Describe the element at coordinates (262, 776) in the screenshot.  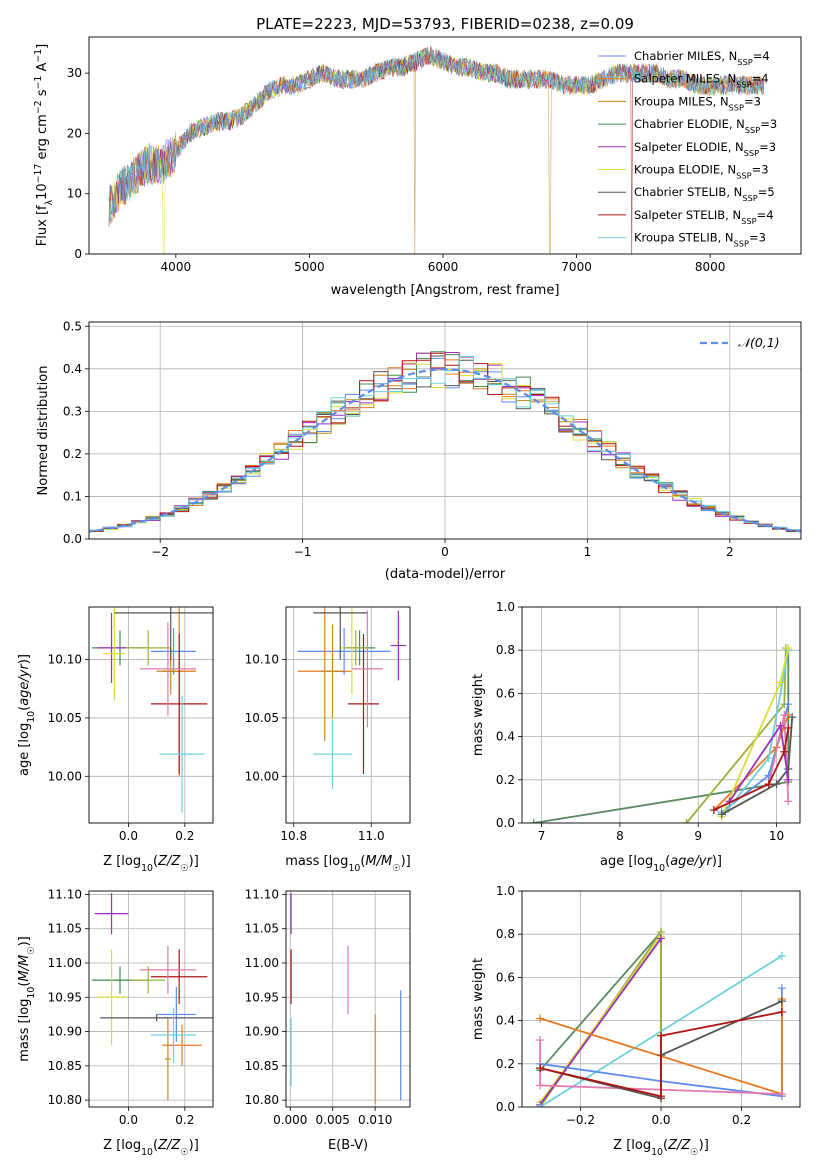
I see `y-tick-label: 10.00` at that location.